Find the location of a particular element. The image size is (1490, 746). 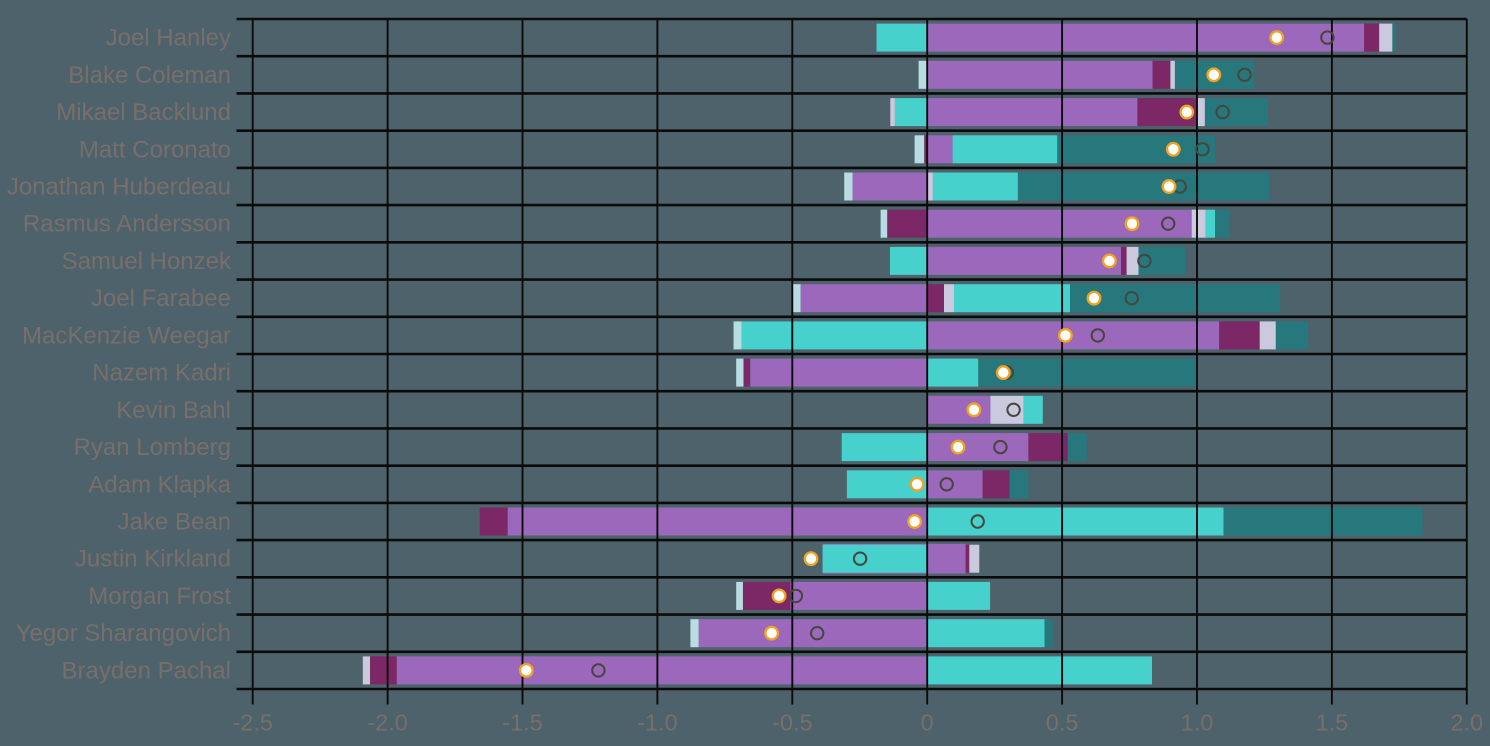

svg-text: Matt Coronato is located at coordinates (155, 149).